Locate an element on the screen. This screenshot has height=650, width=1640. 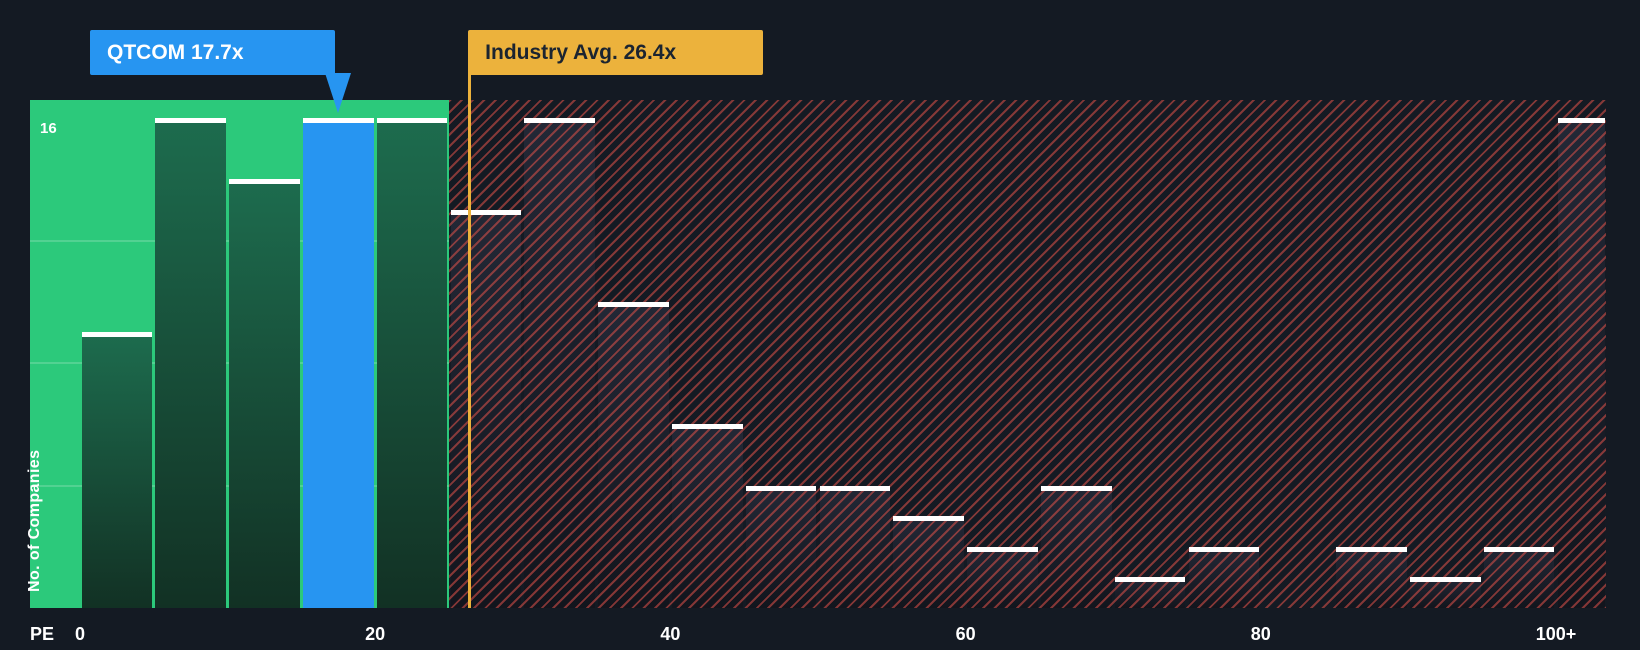
industry-avg-callout: Industry Avg. 26.4x is located at coordinates (616, 52).